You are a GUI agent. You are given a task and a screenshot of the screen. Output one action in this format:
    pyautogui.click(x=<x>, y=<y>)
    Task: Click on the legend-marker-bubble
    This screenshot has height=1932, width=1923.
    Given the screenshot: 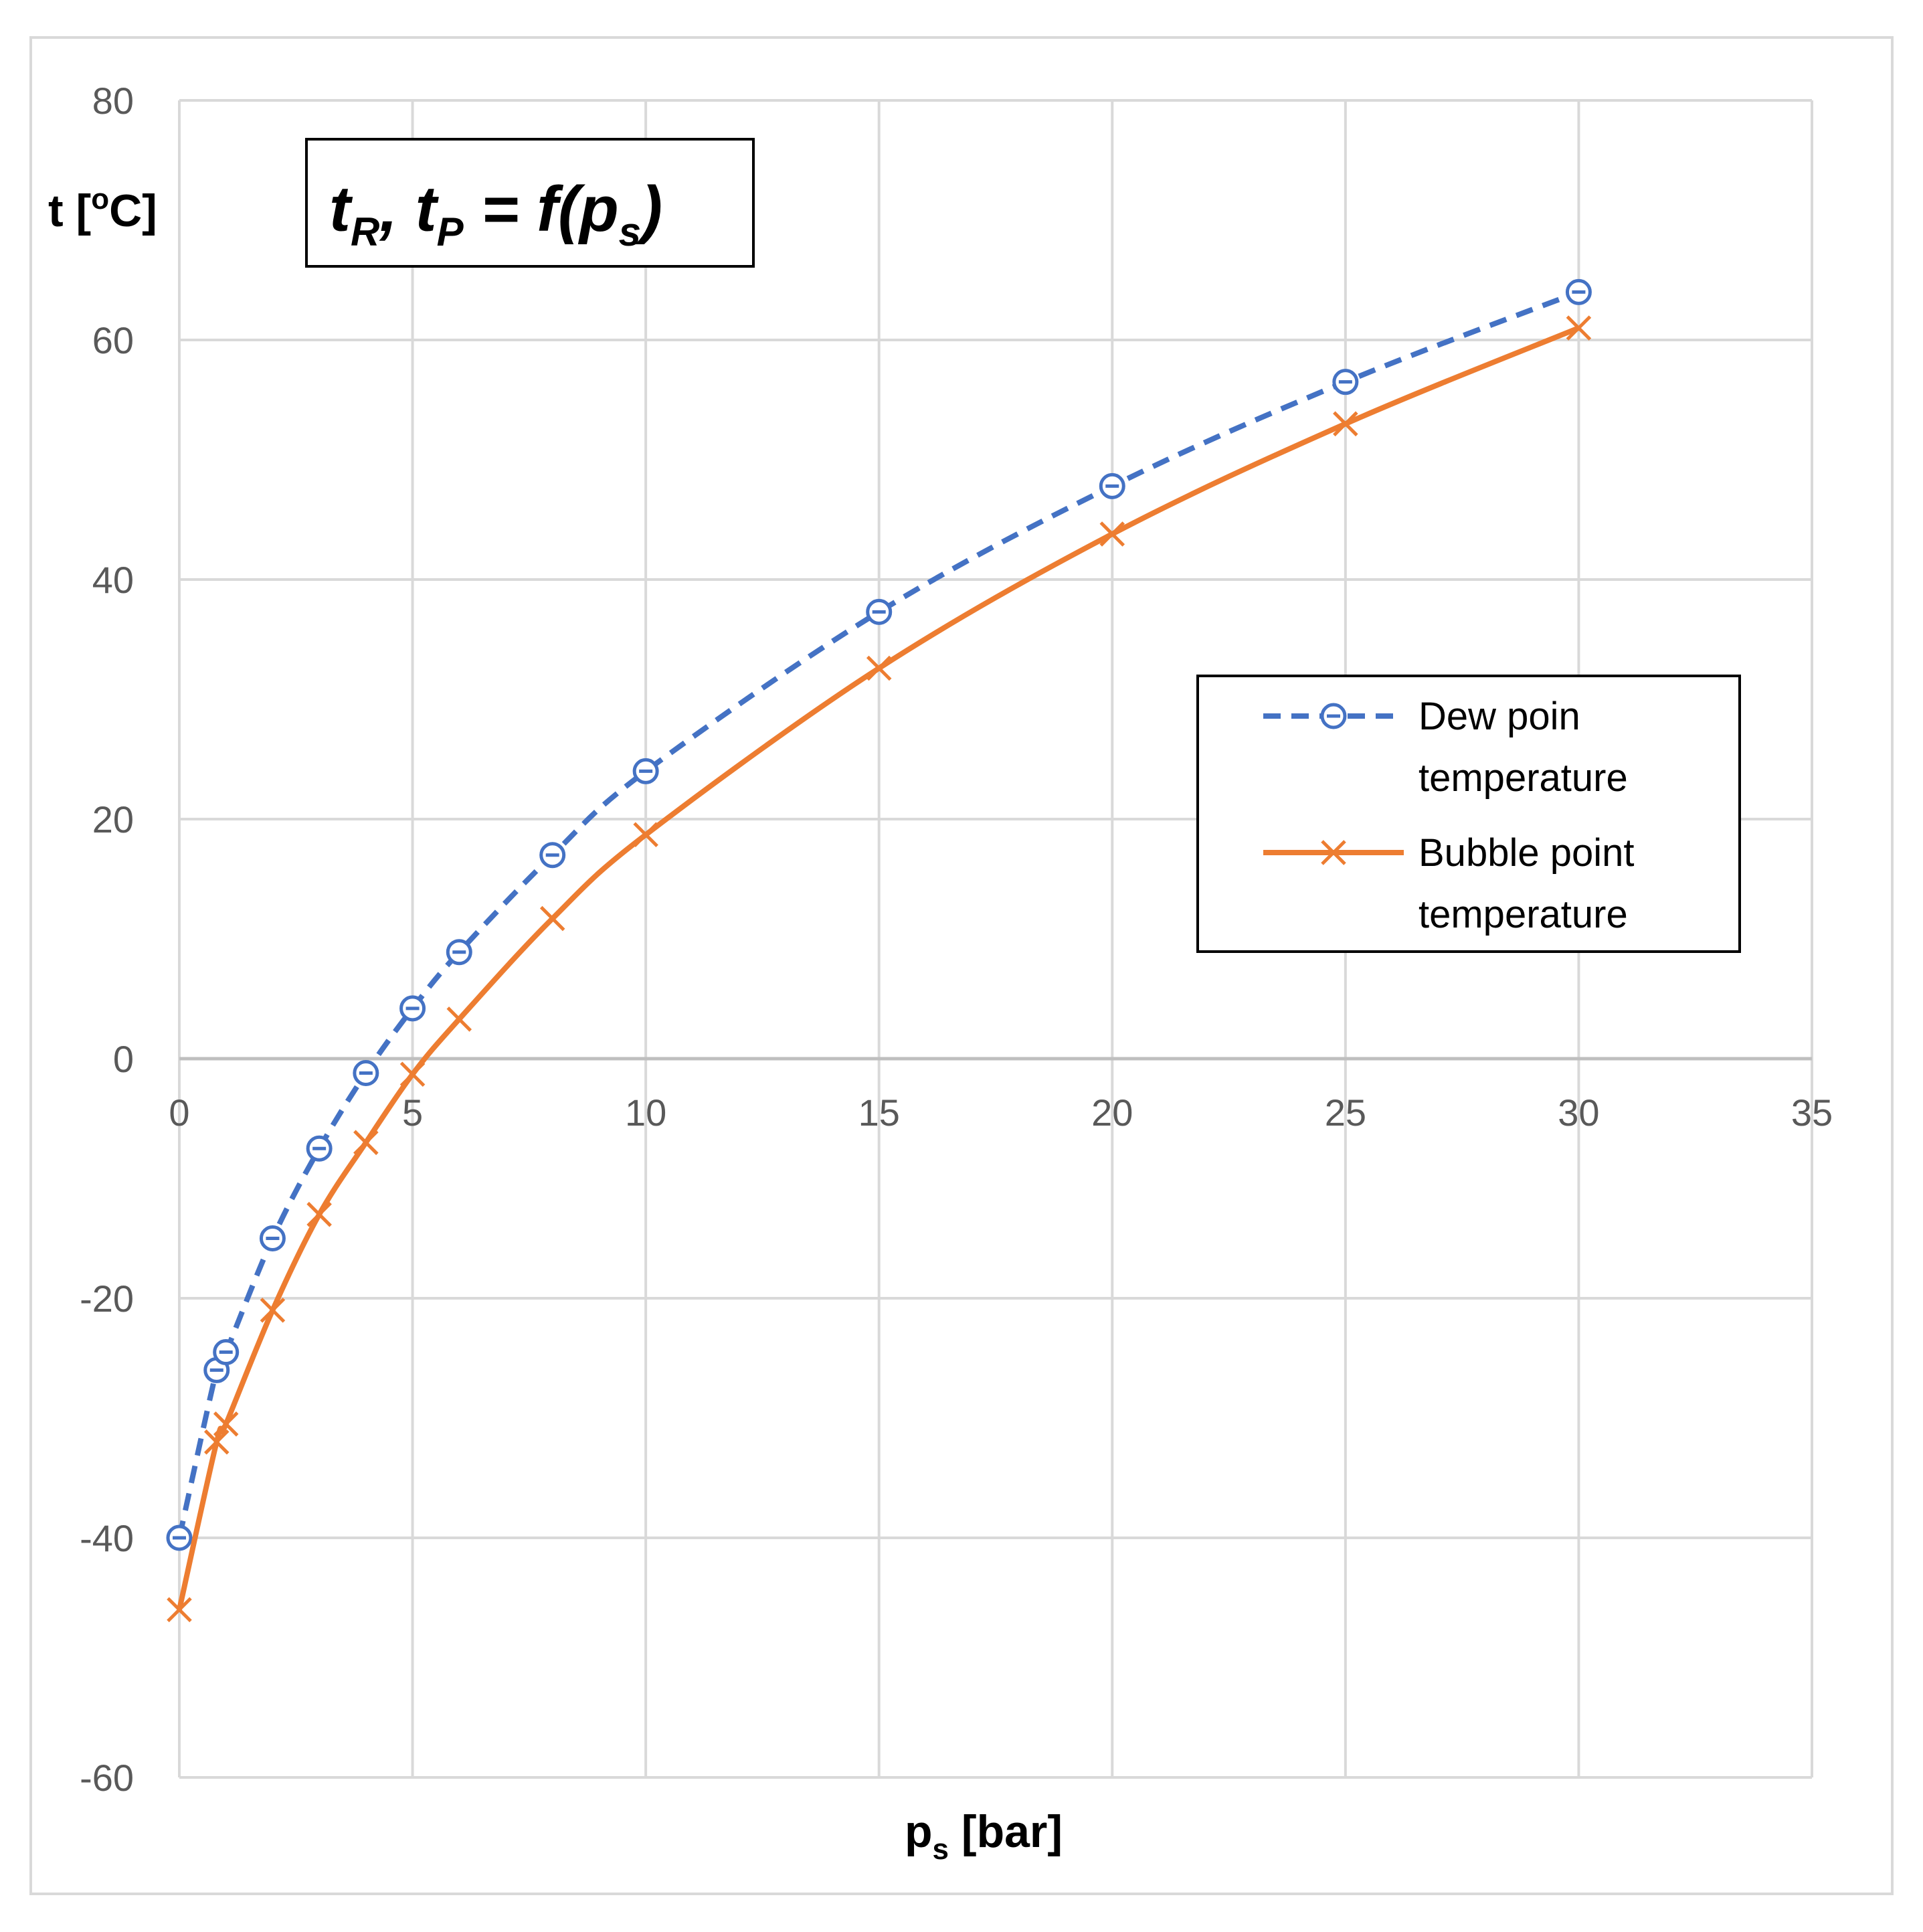 What is the action you would take?
    pyautogui.click(x=1333, y=852)
    